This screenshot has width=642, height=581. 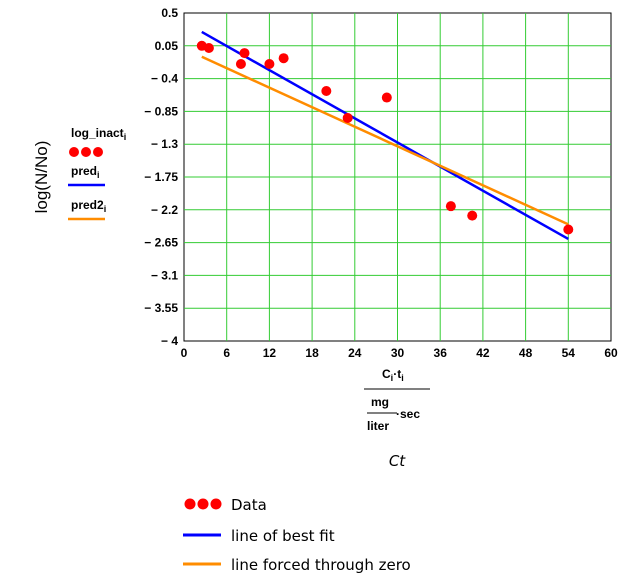 What do you see at coordinates (169, 13) in the screenshot?
I see `y-tick-label: 0.5` at bounding box center [169, 13].